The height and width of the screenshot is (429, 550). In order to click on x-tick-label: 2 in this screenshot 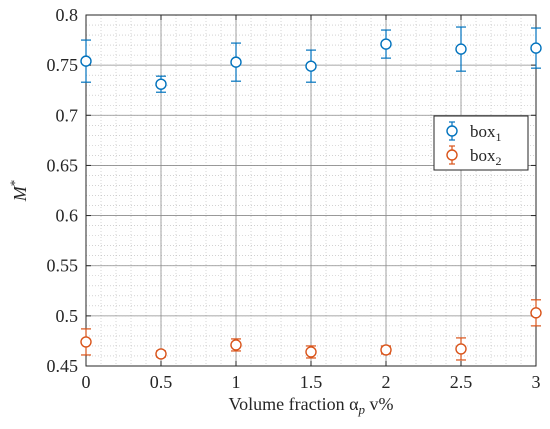, I will do `click(386, 382)`.